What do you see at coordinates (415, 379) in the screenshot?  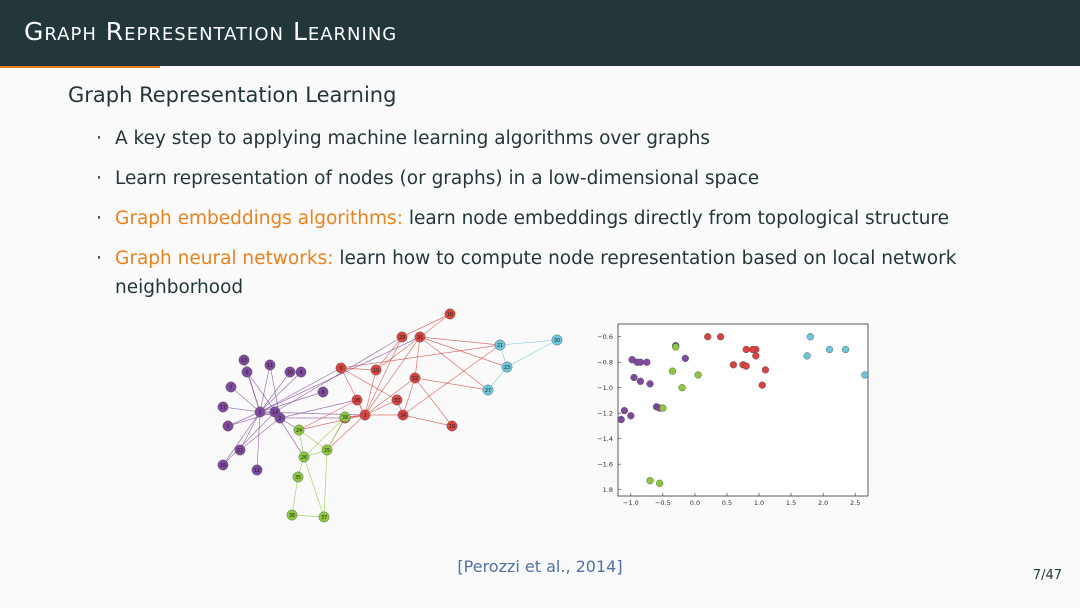 I see `graph-node-label: 32` at bounding box center [415, 379].